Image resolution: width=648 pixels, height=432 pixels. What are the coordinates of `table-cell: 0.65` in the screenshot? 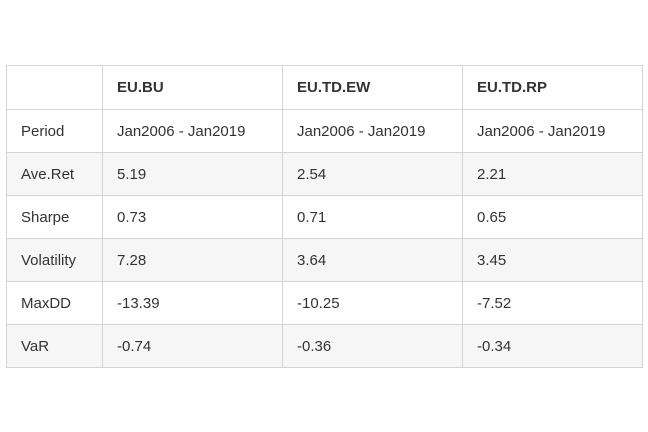 It's located at (552, 217).